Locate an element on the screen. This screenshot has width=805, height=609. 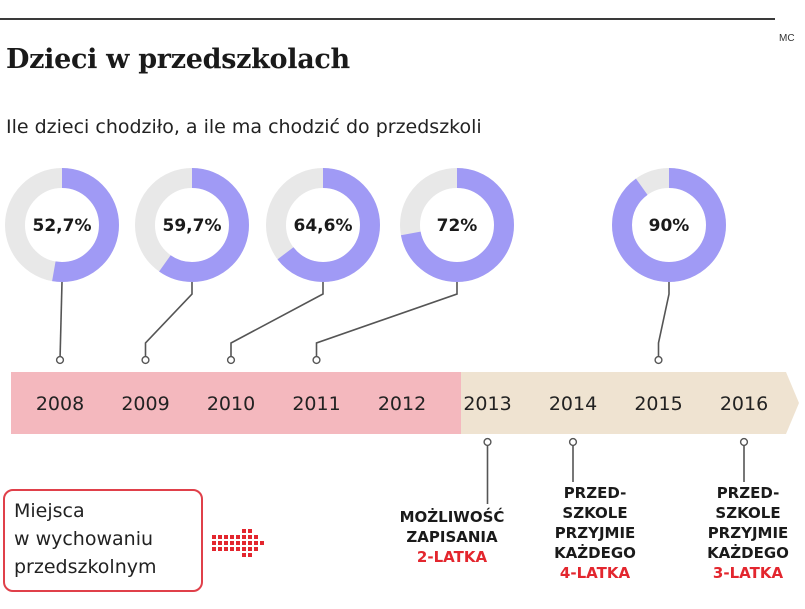
note-line: ZAPISANIA is located at coordinates (452, 537).